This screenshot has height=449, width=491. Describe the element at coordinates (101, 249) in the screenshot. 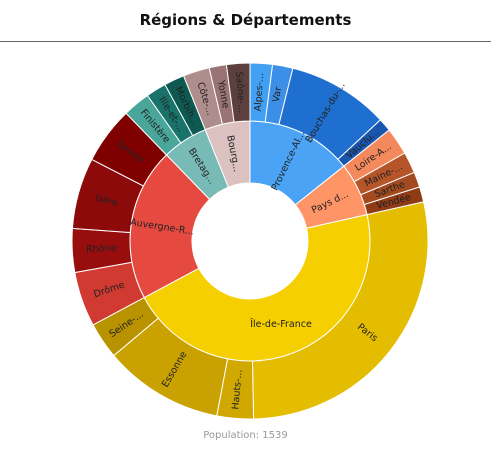

I see `dept-rhone-label: Rhône` at that location.